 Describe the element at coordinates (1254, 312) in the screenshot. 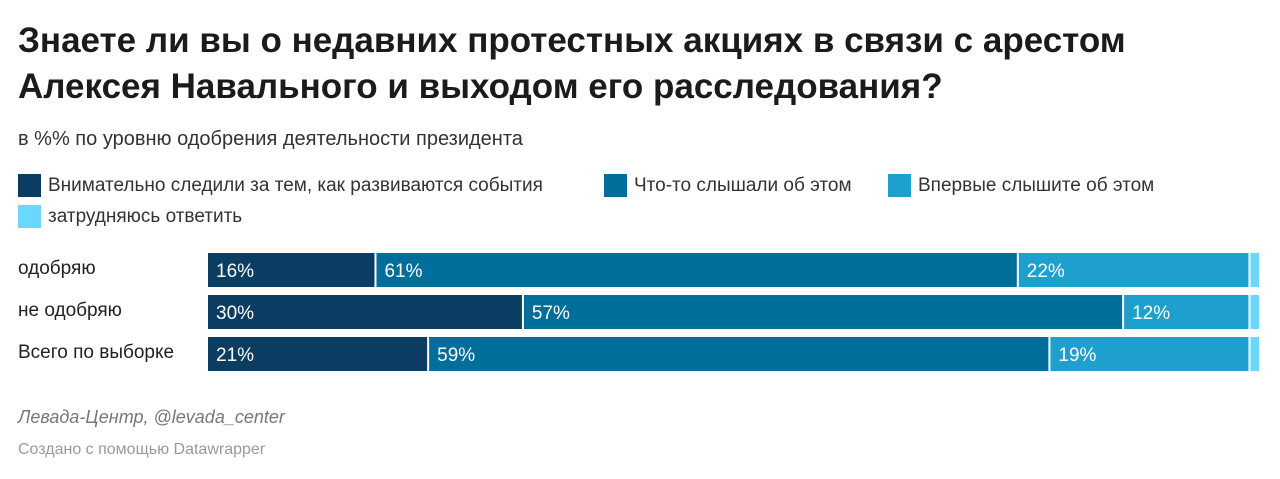

I see `bar-segment-disapprove-undecided` at that location.